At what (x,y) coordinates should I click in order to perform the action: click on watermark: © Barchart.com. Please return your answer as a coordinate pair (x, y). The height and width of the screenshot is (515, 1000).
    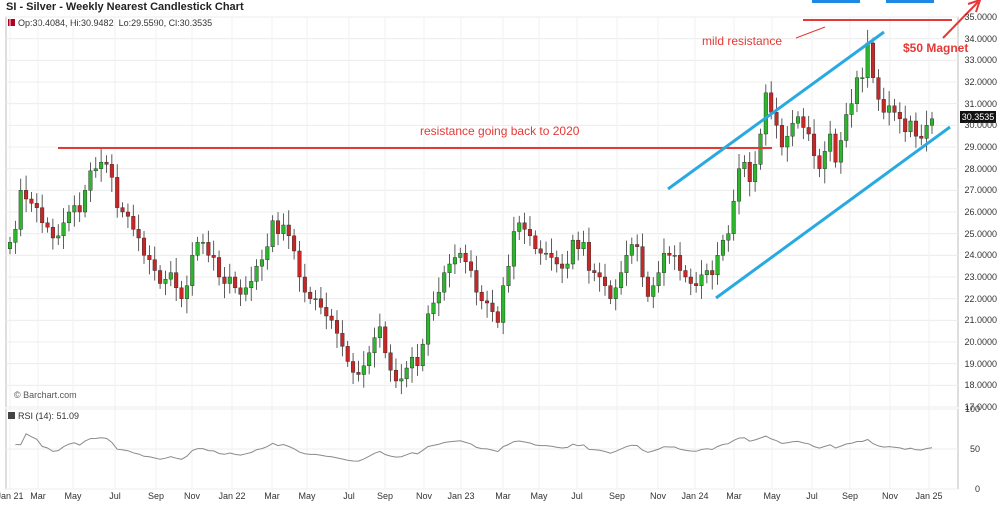
    Looking at the image, I should click on (45, 395).